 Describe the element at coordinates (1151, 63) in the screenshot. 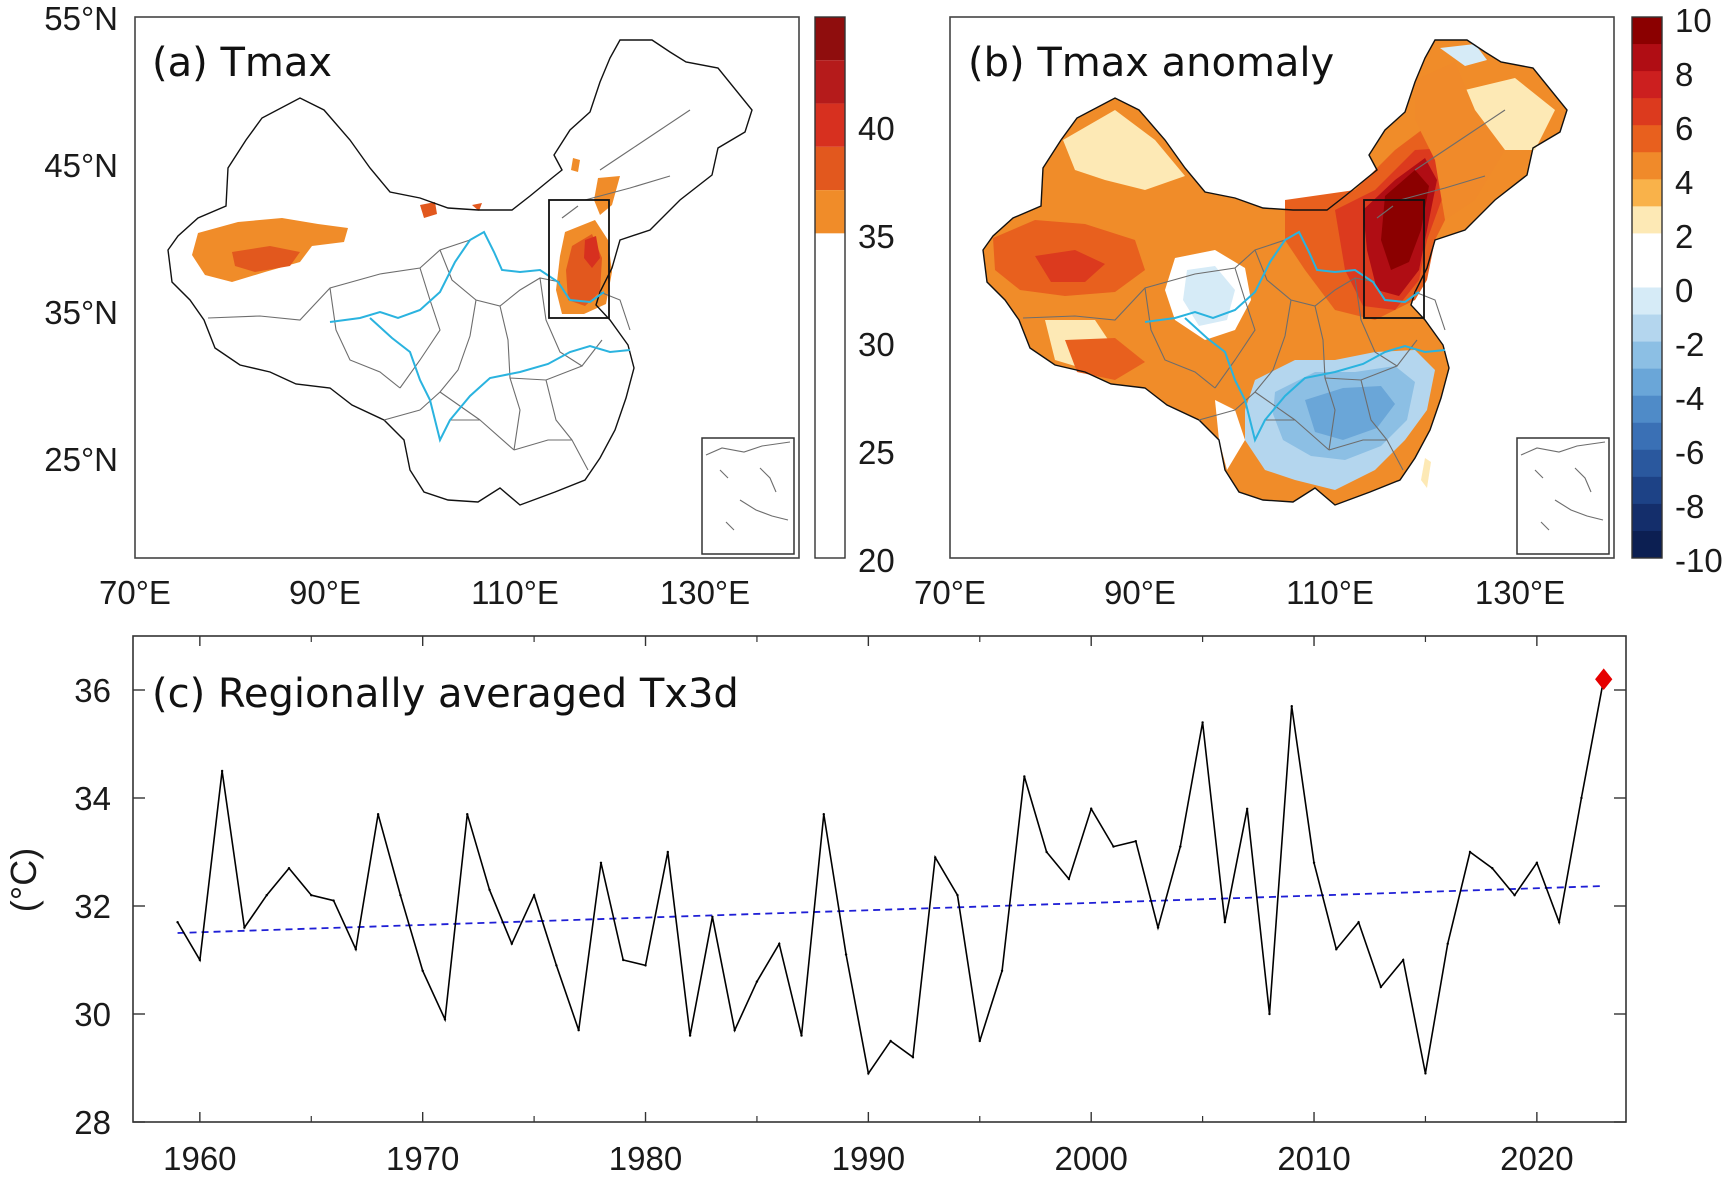

I see `map-b-title: (b) Tmax anomaly` at that location.